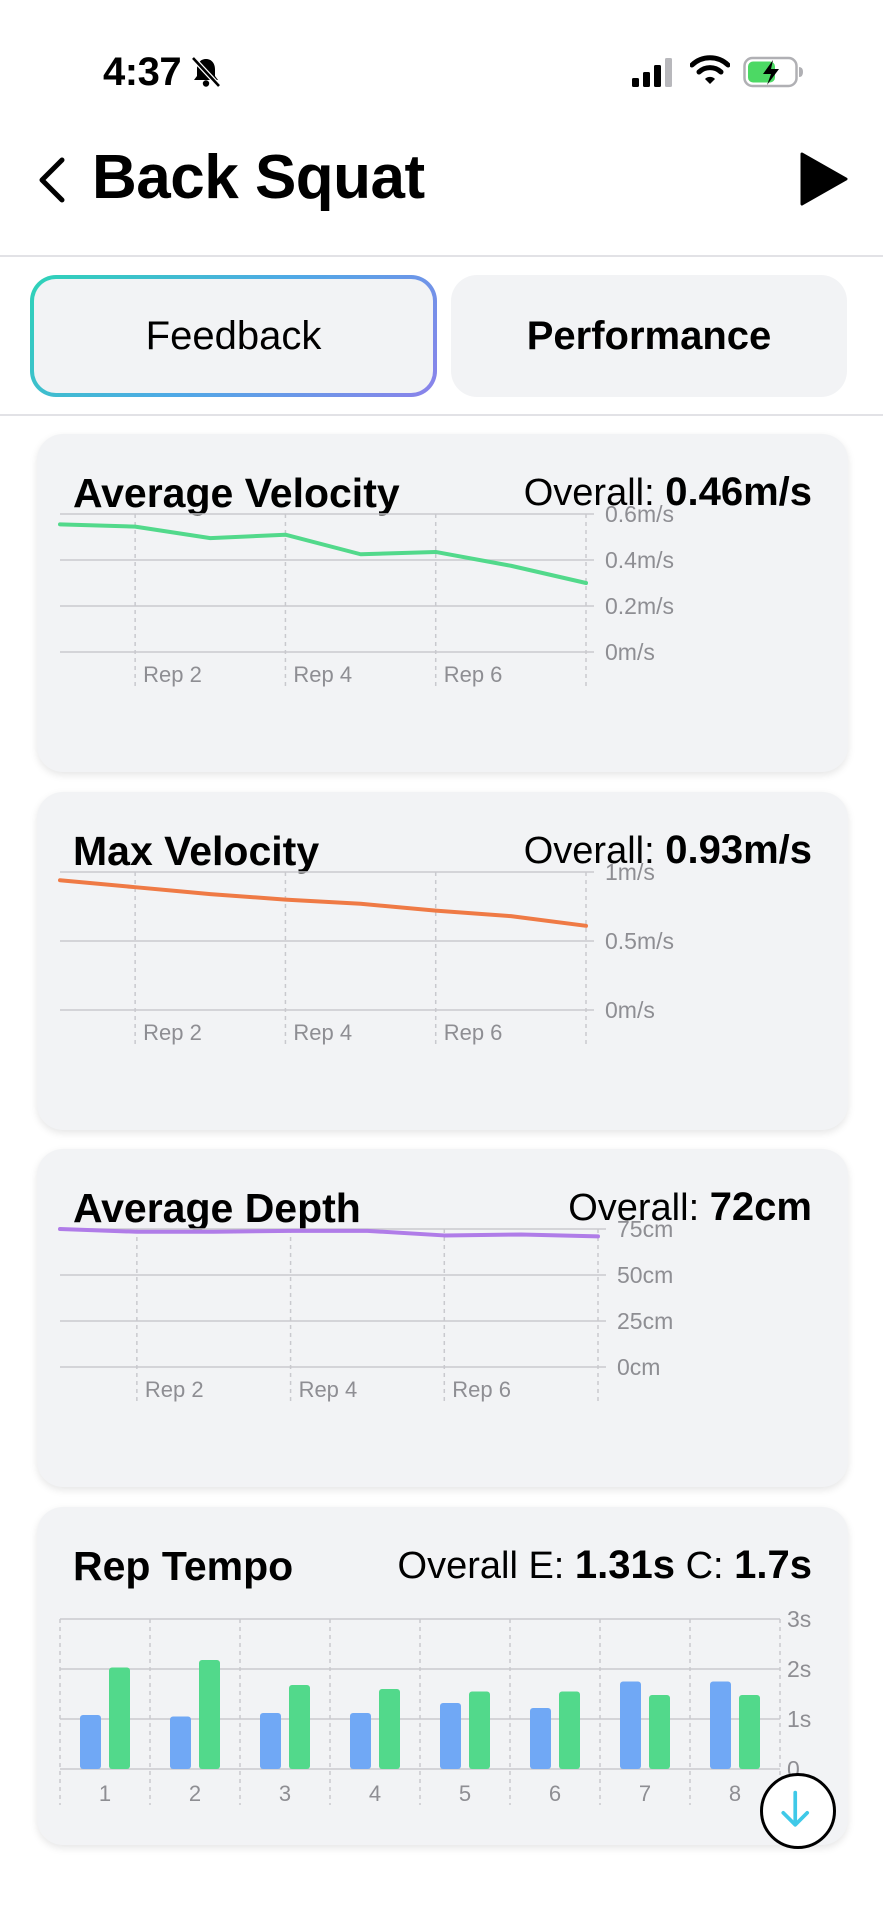 The width and height of the screenshot is (883, 1920). I want to click on segment-tabs: Feedback Performance, so click(441, 336).